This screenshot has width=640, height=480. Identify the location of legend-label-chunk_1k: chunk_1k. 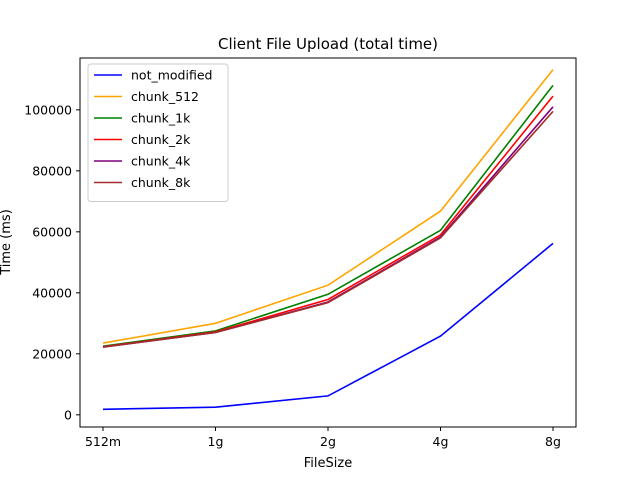
(161, 118).